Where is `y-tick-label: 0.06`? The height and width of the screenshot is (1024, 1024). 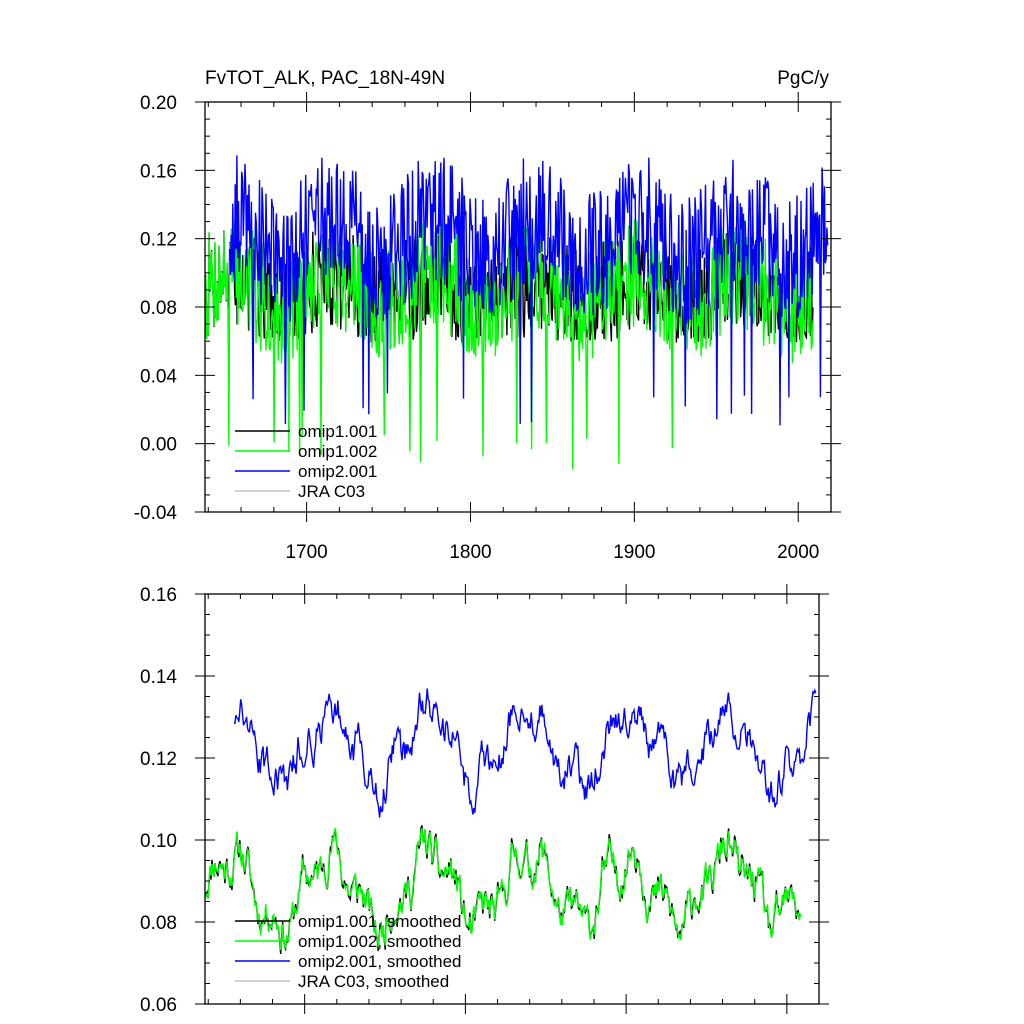
y-tick-label: 0.06 is located at coordinates (158, 1005).